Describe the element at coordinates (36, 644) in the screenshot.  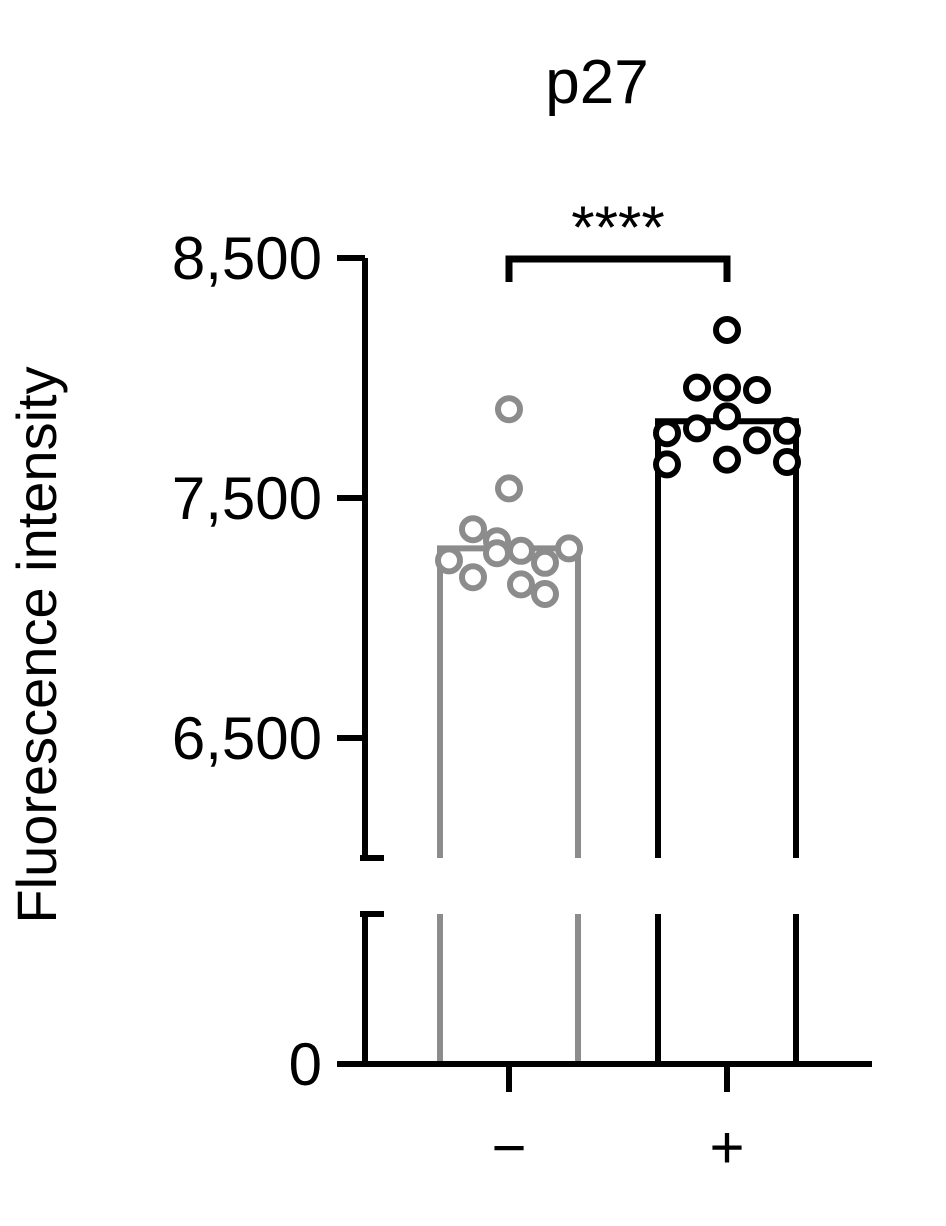
I see `y-axis-label: Fluorescence intensity` at that location.